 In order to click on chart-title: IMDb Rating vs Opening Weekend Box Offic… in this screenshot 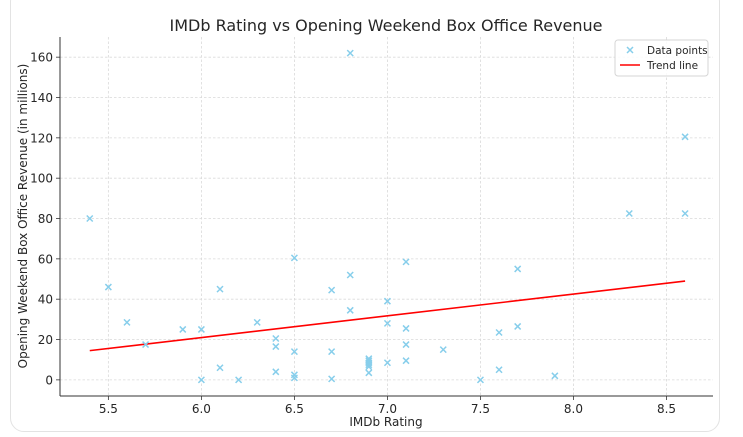, I will do `click(386, 25)`.